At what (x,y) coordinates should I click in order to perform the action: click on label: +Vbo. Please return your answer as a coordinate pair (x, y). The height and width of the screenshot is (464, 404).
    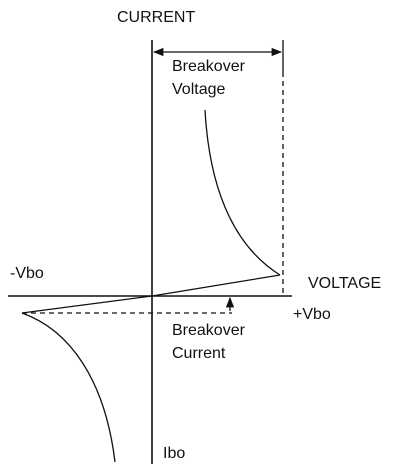
    Looking at the image, I should click on (312, 314).